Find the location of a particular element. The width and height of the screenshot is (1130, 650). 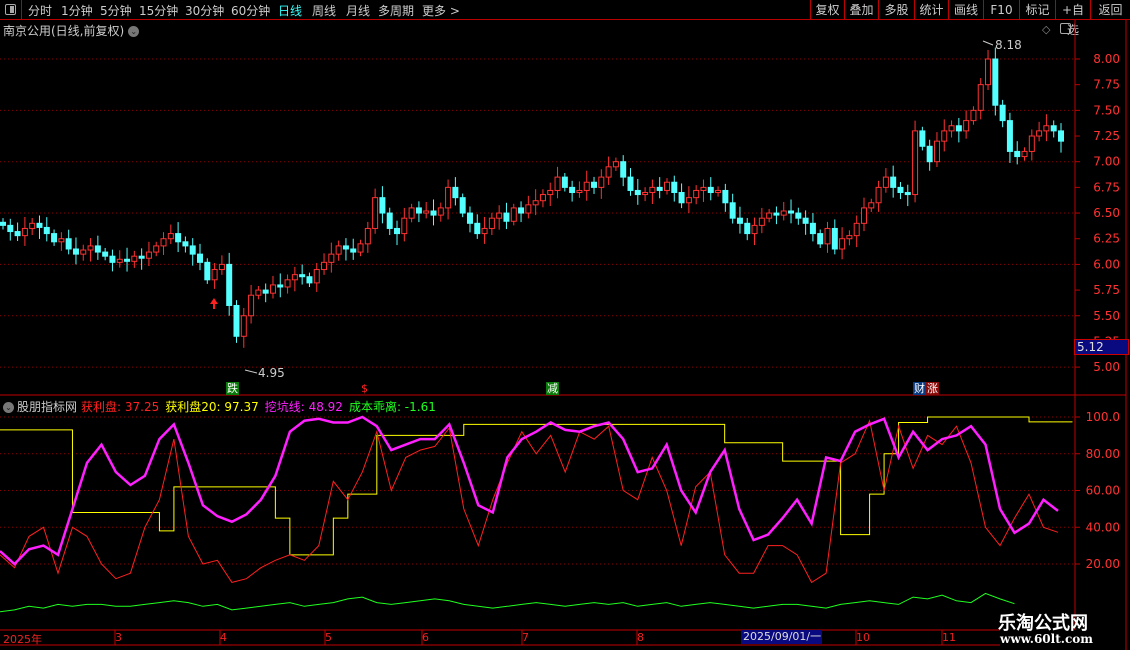

tab-4: 30分钟 is located at coordinates (205, 11).